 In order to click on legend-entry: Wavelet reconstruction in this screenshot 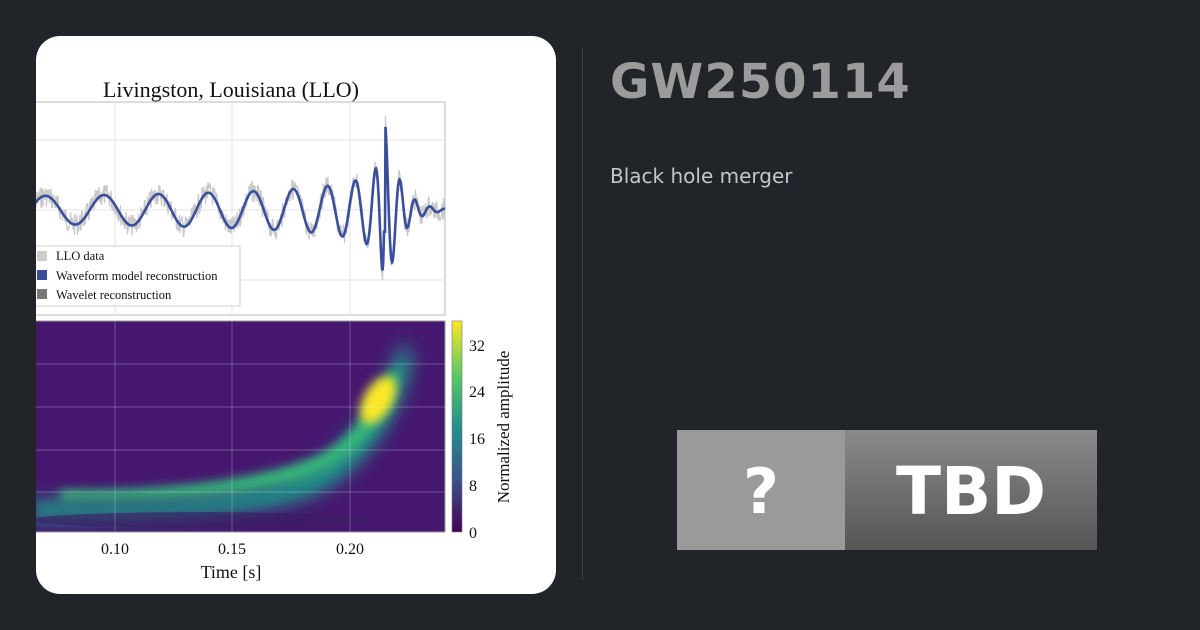, I will do `click(114, 295)`.